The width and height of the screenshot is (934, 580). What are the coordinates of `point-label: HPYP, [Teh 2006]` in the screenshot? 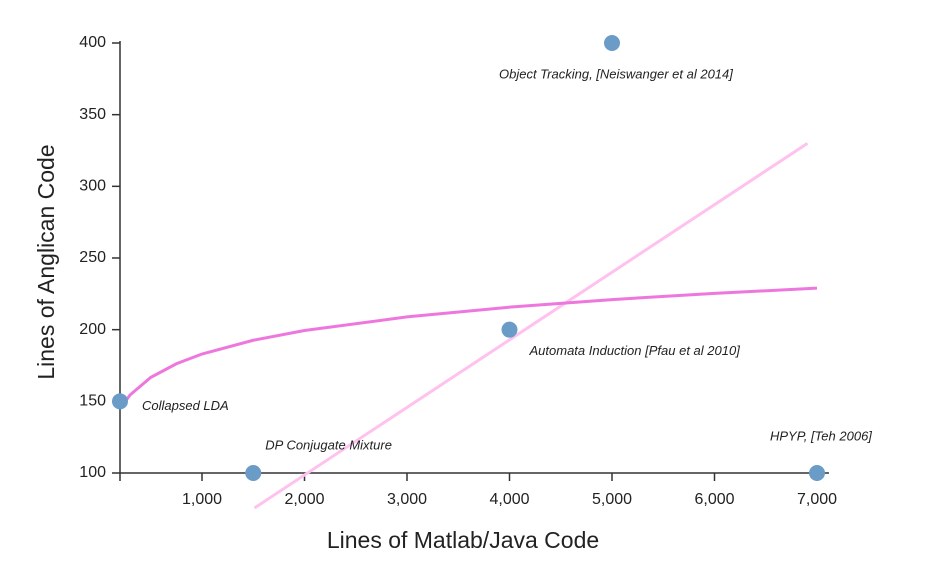 It's located at (821, 435).